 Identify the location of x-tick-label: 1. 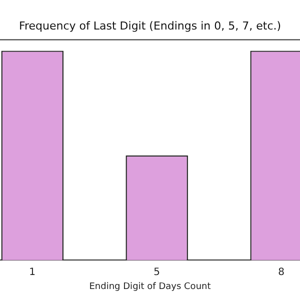
(32, 272).